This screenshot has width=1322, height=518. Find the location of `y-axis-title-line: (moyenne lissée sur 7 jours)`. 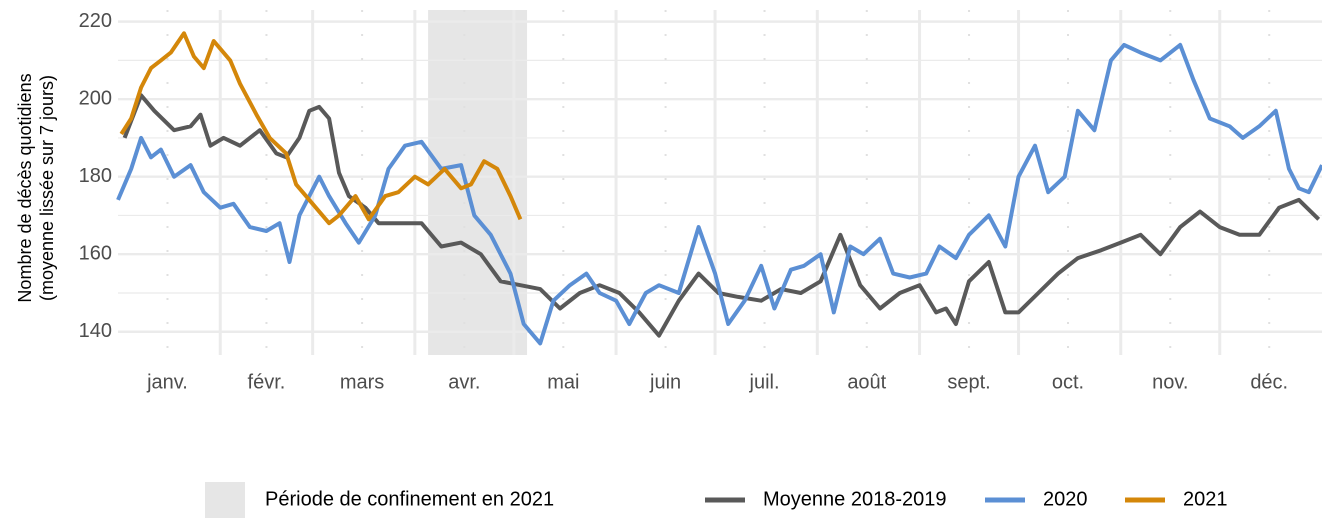

y-axis-title-line: (moyenne lissée sur 7 jours) is located at coordinates (47, 188).